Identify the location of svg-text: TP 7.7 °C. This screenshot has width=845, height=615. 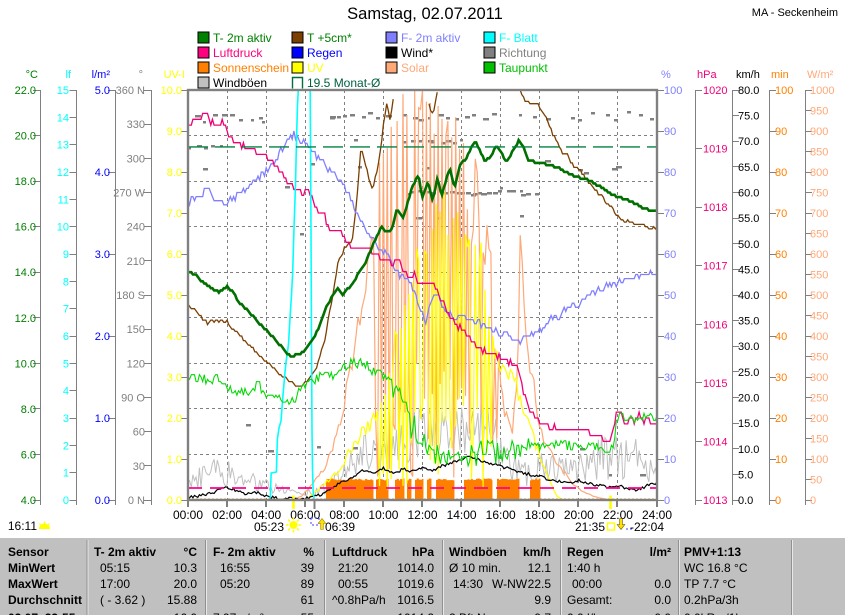
(710, 584).